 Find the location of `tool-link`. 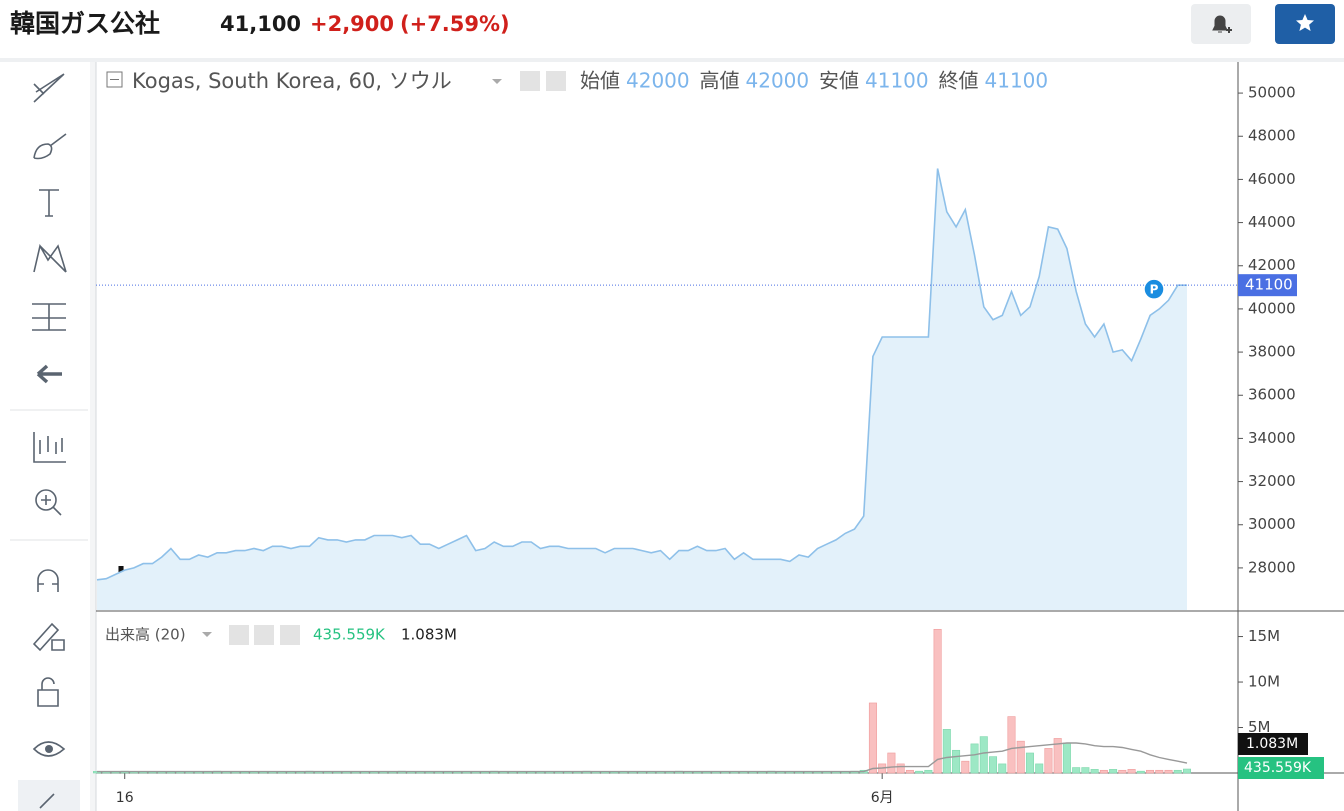

tool-link is located at coordinates (49, 795).